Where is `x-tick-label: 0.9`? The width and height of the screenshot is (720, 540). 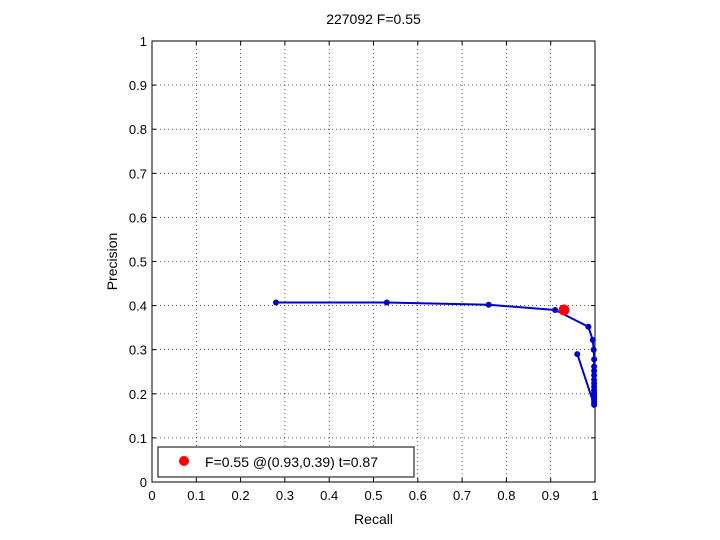
x-tick-label: 0.9 is located at coordinates (551, 495).